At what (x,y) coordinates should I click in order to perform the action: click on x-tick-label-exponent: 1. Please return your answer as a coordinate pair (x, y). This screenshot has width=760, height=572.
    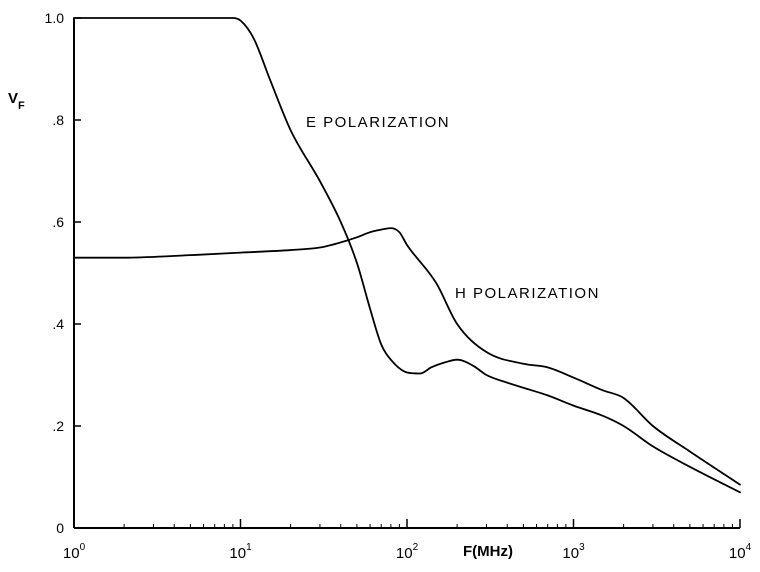
    Looking at the image, I should click on (249, 547).